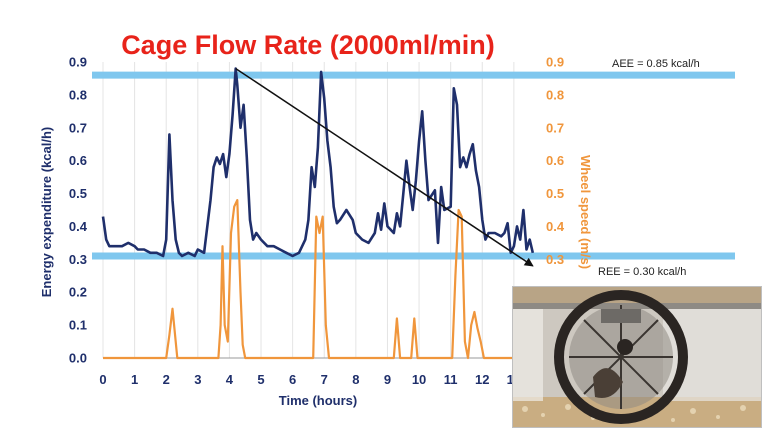  What do you see at coordinates (260, 379) in the screenshot?
I see `x-tick-label: 5` at bounding box center [260, 379].